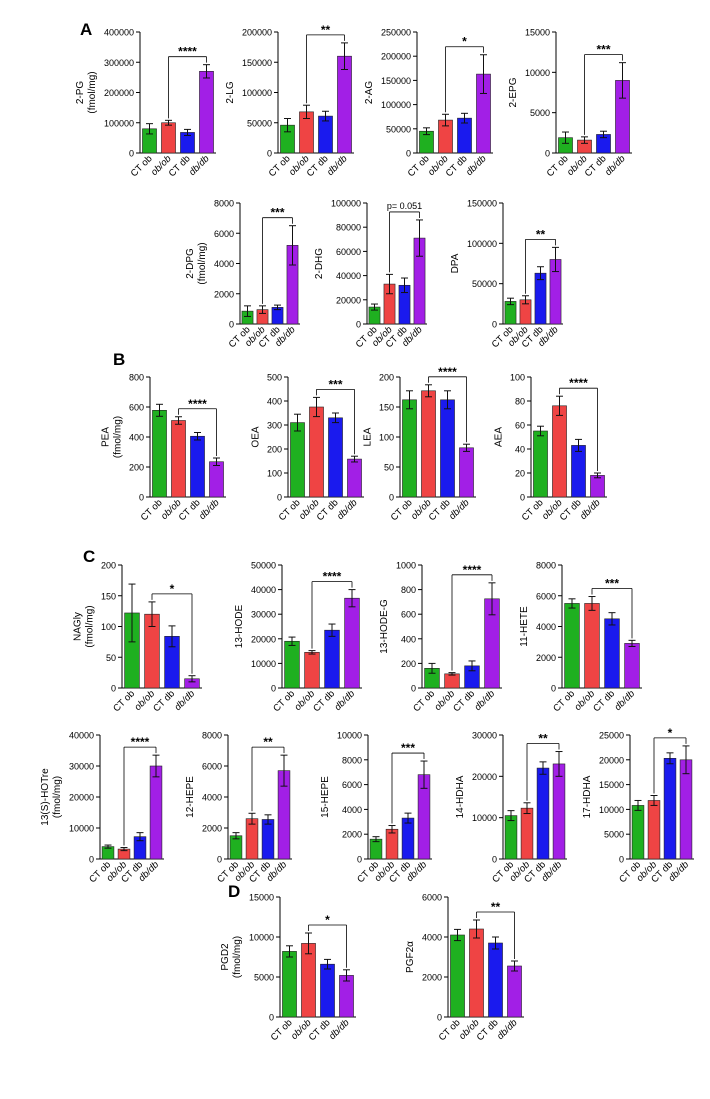  What do you see at coordinates (460, 796) in the screenshot?
I see `y-axis-label: 14-HDHA` at bounding box center [460, 796].